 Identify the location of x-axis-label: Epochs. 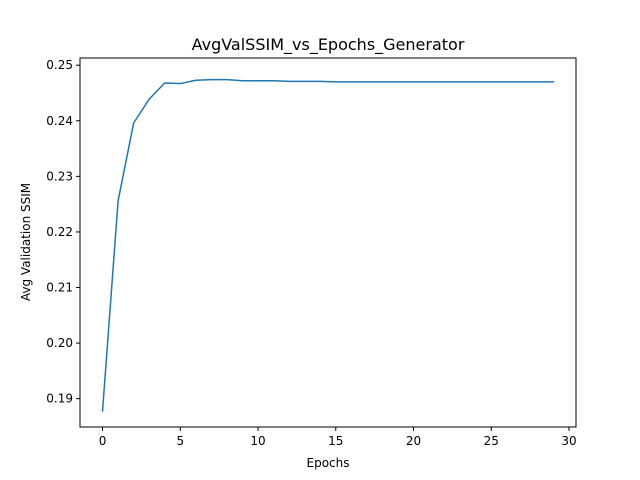
(328, 463).